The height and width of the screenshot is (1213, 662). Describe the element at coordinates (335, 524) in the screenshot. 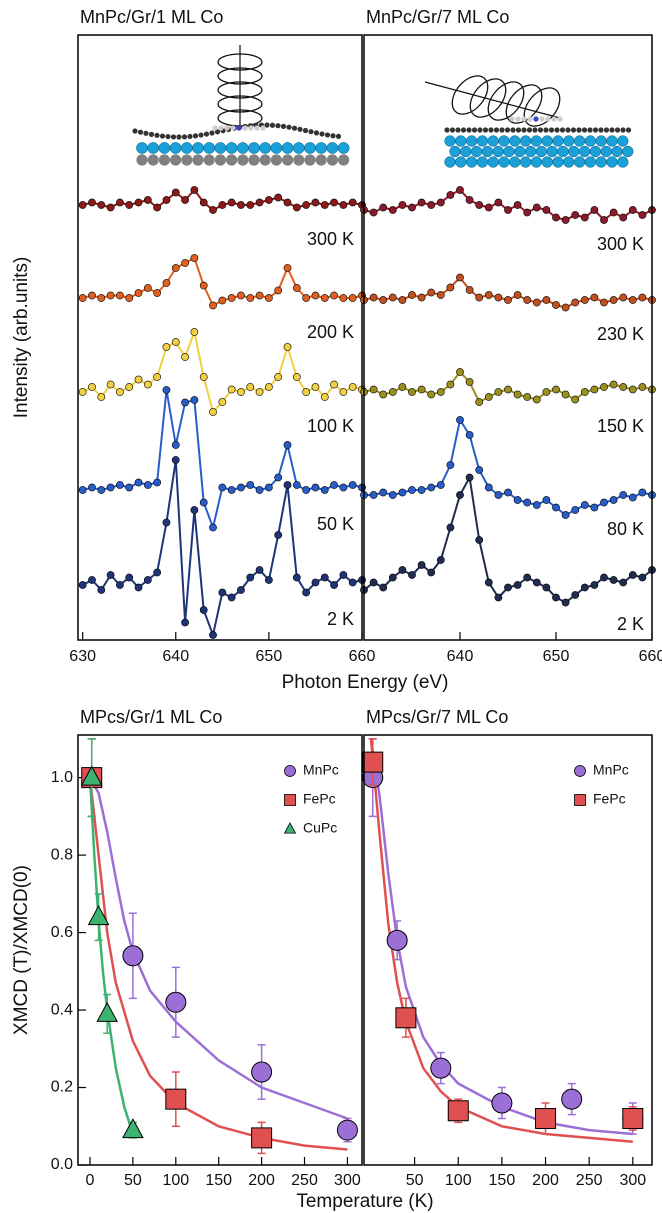

I see `trace-label: 50 K` at that location.